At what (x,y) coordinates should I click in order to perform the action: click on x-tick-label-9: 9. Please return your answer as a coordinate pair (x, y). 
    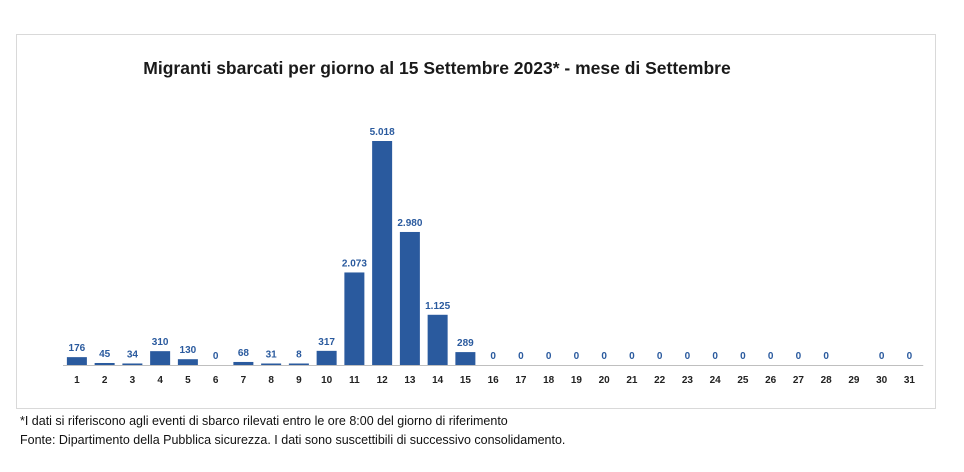
    Looking at the image, I should click on (299, 380).